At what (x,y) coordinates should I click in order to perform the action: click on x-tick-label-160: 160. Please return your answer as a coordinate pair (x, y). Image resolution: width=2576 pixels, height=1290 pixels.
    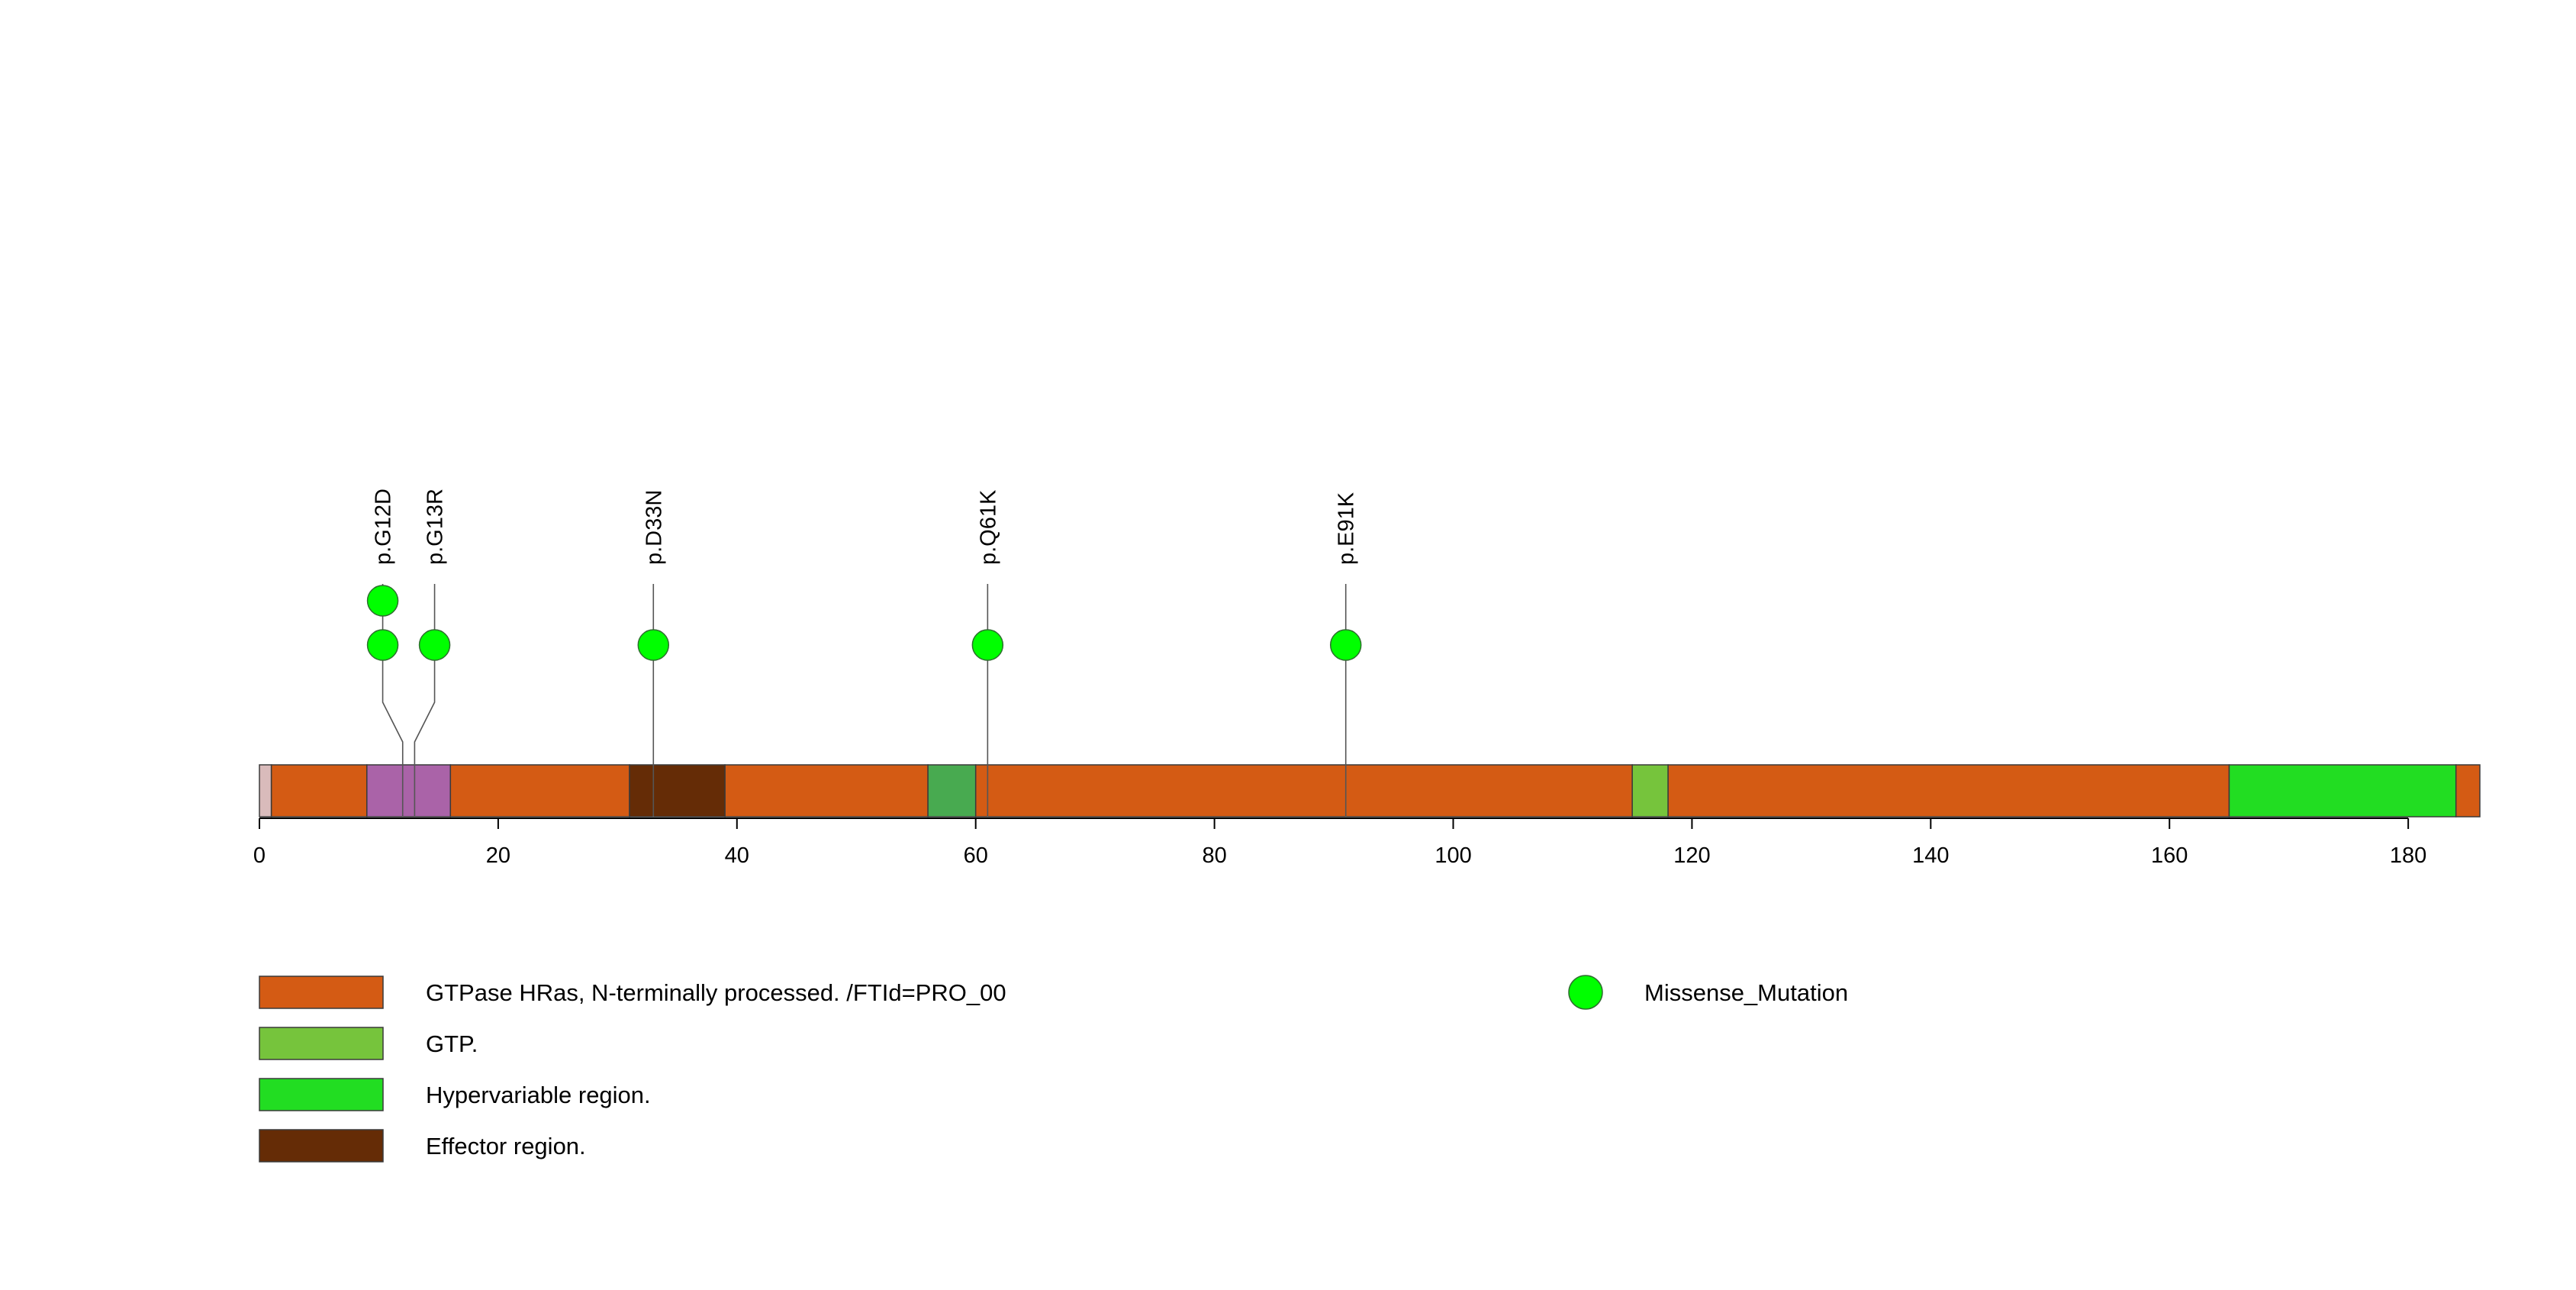
    Looking at the image, I should click on (2169, 856).